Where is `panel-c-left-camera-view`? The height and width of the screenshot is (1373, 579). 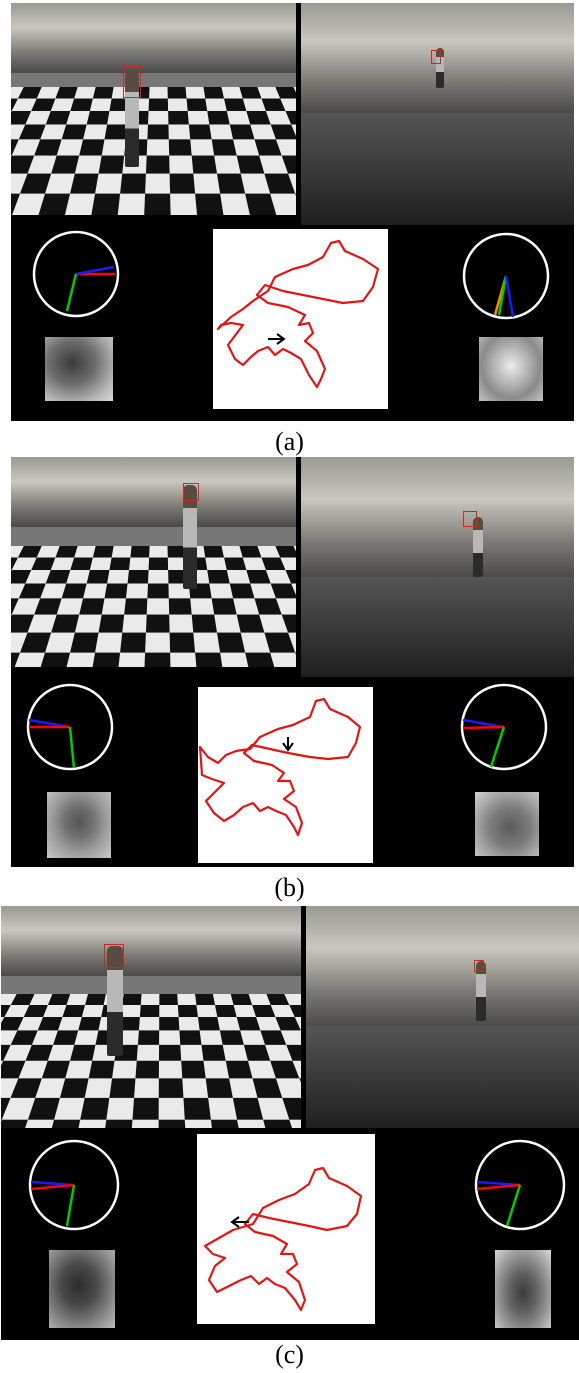 panel-c-left-camera-view is located at coordinates (151, 1017).